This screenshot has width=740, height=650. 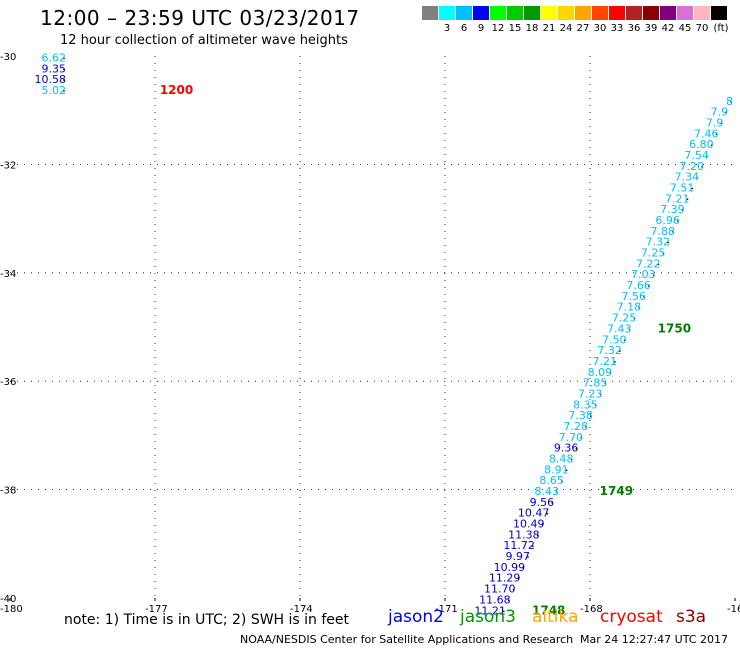 What do you see at coordinates (510, 567) in the screenshot?
I see `wave-height-label: 10.99` at bounding box center [510, 567].